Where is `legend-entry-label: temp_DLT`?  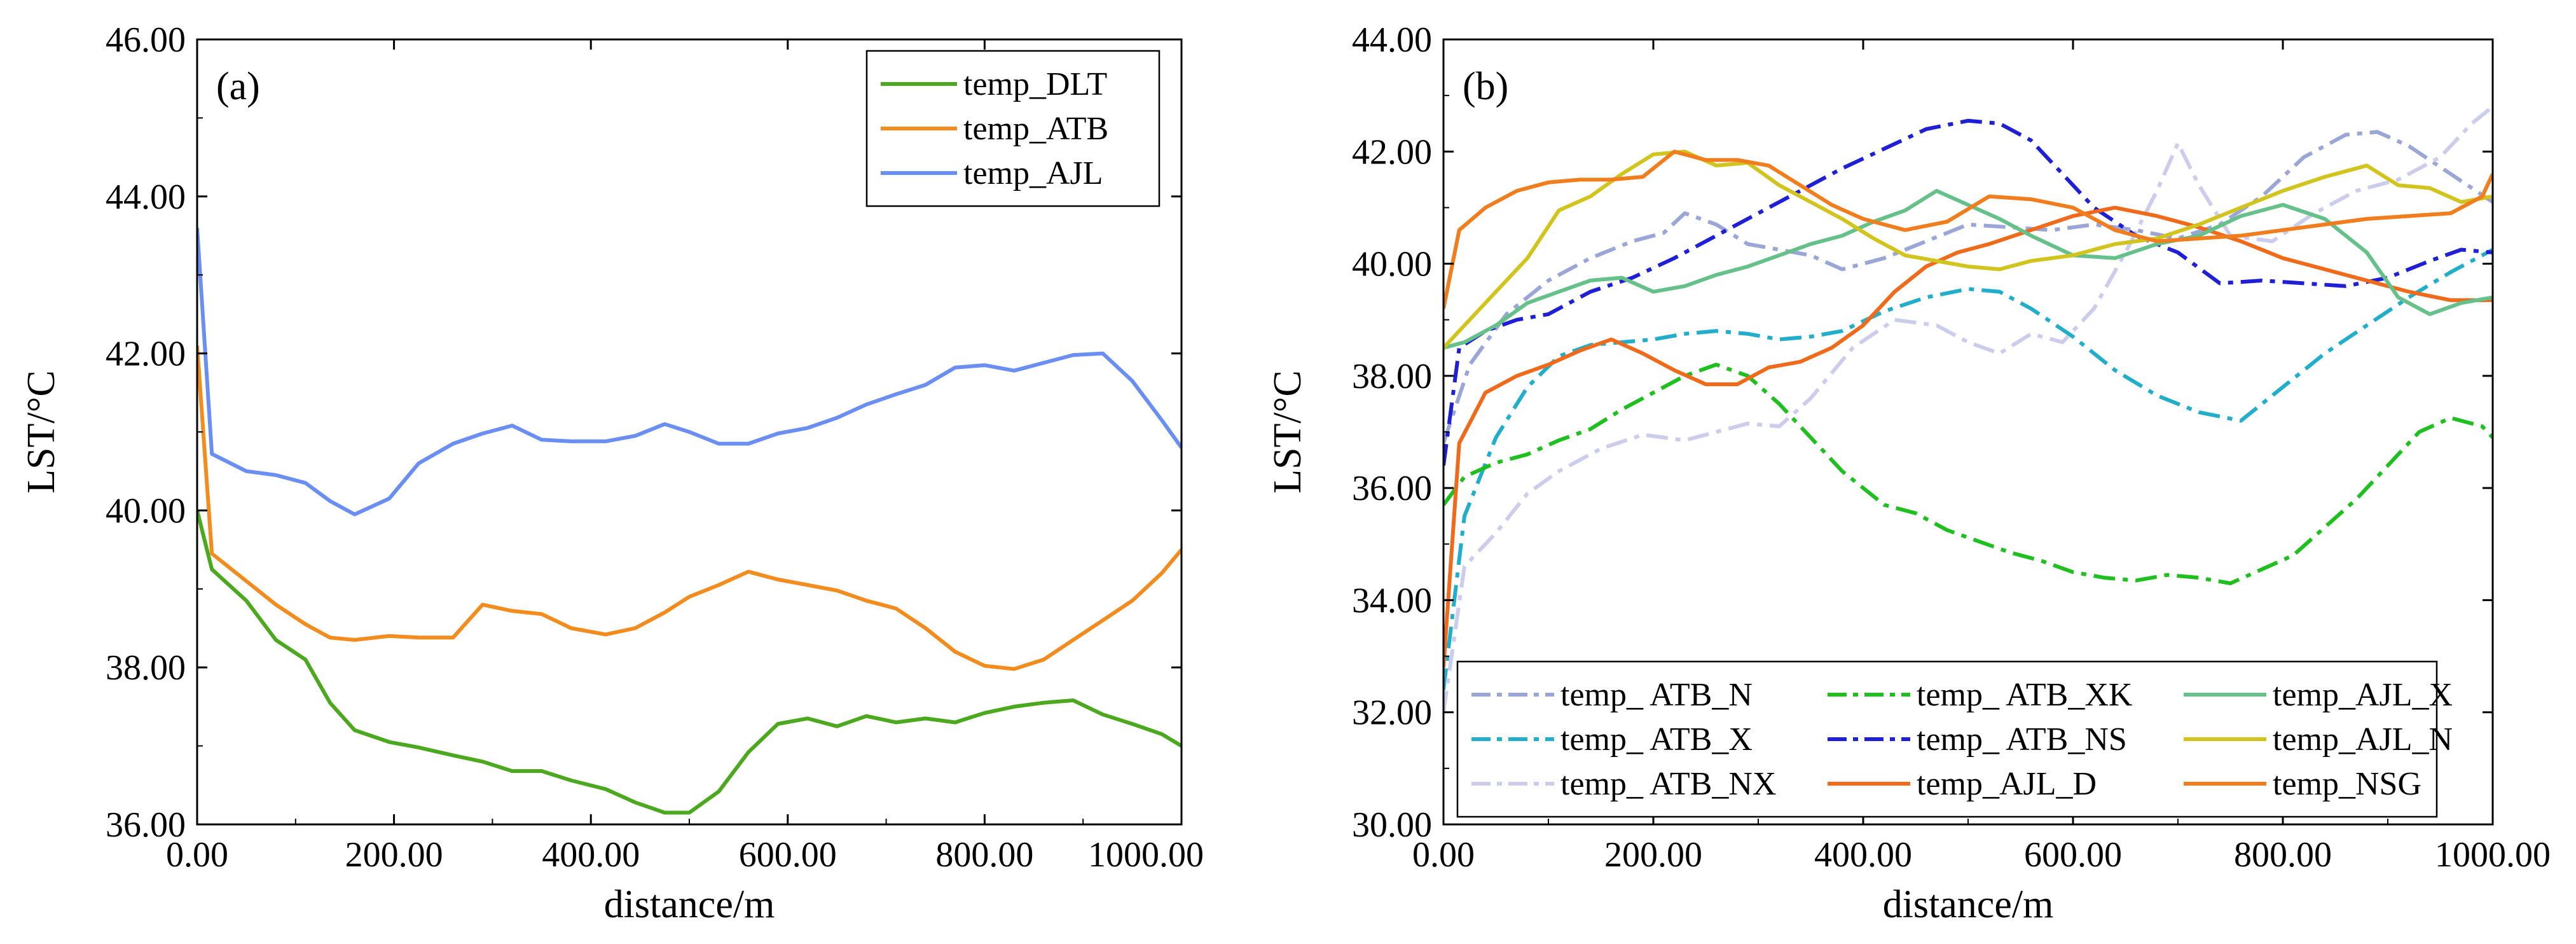
legend-entry-label: temp_DLT is located at coordinates (1035, 84).